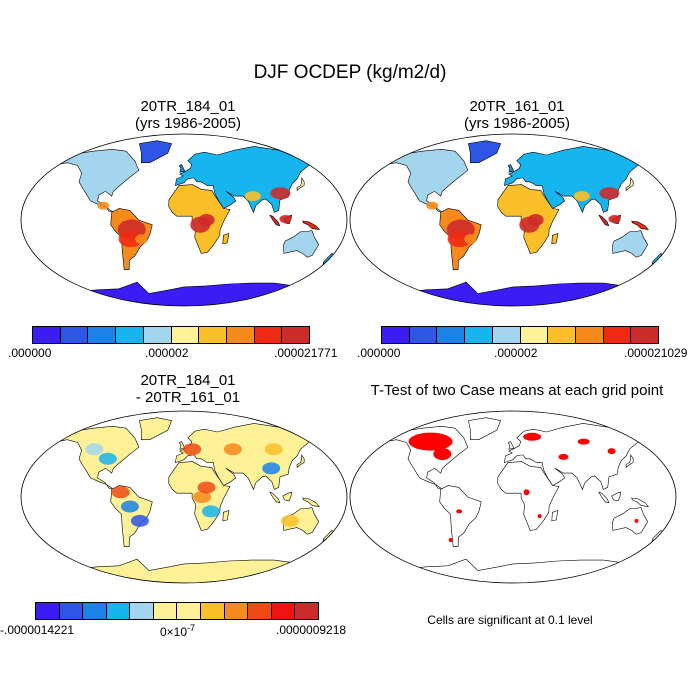 This screenshot has width=700, height=700. What do you see at coordinates (640, 225) in the screenshot?
I see `continent-newGuinea` at bounding box center [640, 225].